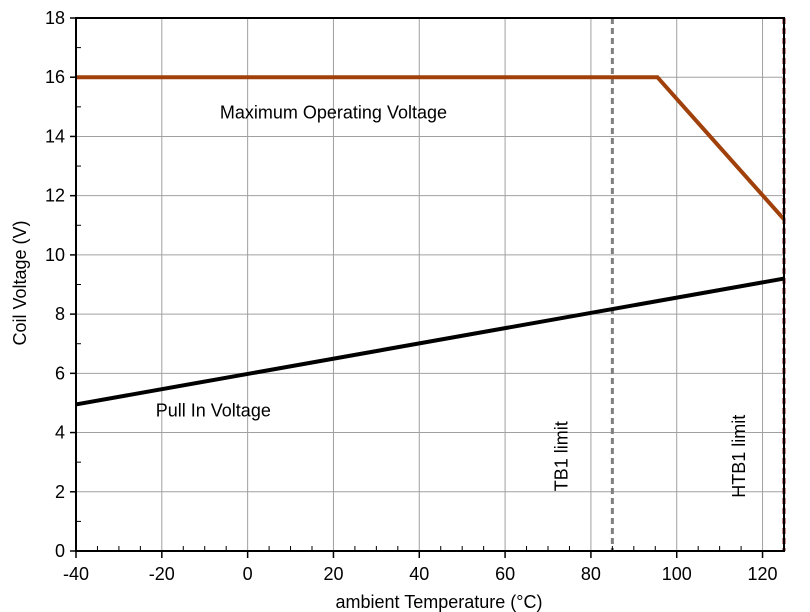 This screenshot has width=810, height=612. Describe the element at coordinates (60, 492) in the screenshot. I see `y-tick-label: 2` at that location.